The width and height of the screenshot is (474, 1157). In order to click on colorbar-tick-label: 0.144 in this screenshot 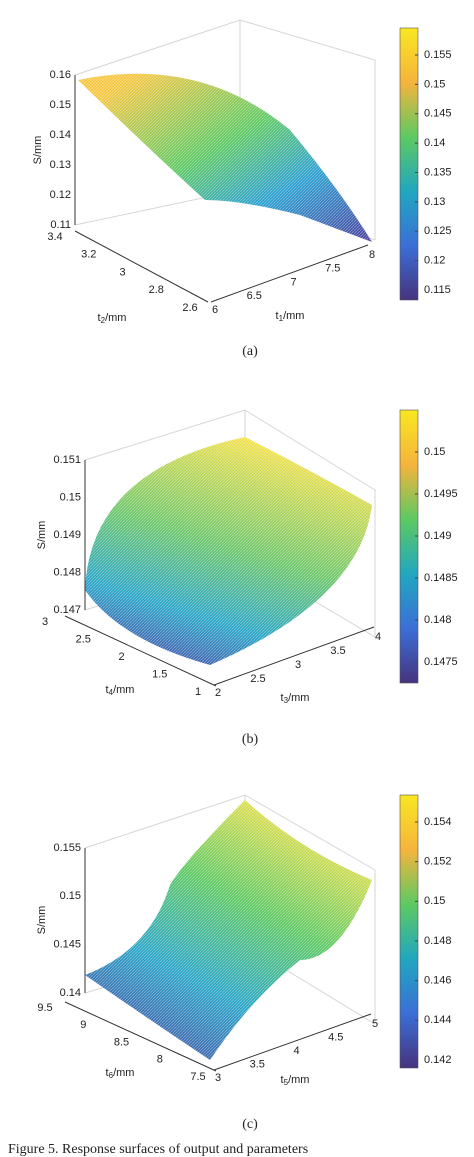, I will do `click(438, 1020)`.